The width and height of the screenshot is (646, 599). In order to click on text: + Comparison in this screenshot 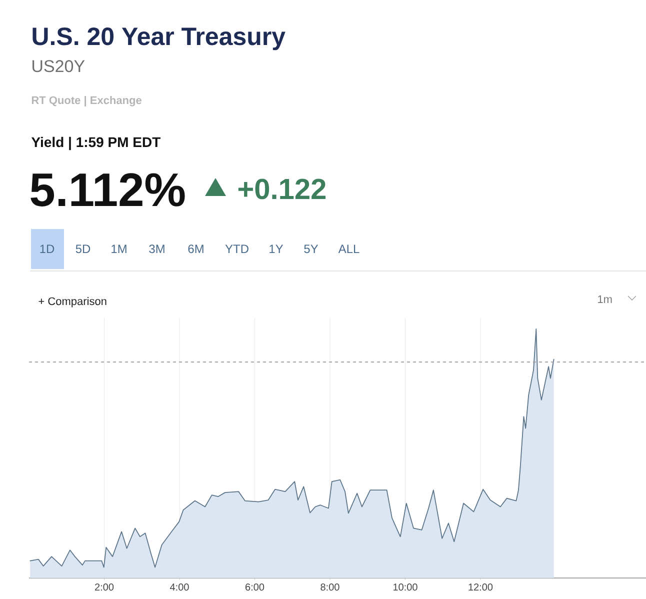, I will do `click(72, 302)`.